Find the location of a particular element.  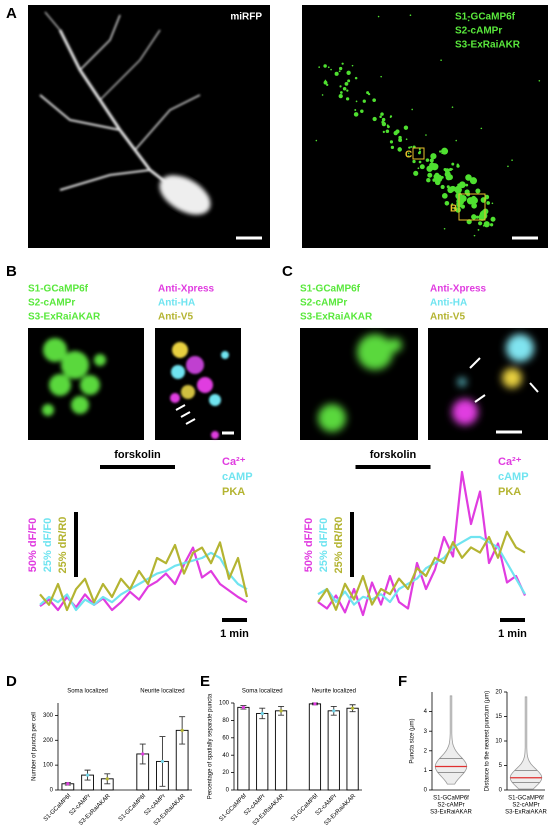

y-tick-label: 100 is located at coordinates (224, 704).